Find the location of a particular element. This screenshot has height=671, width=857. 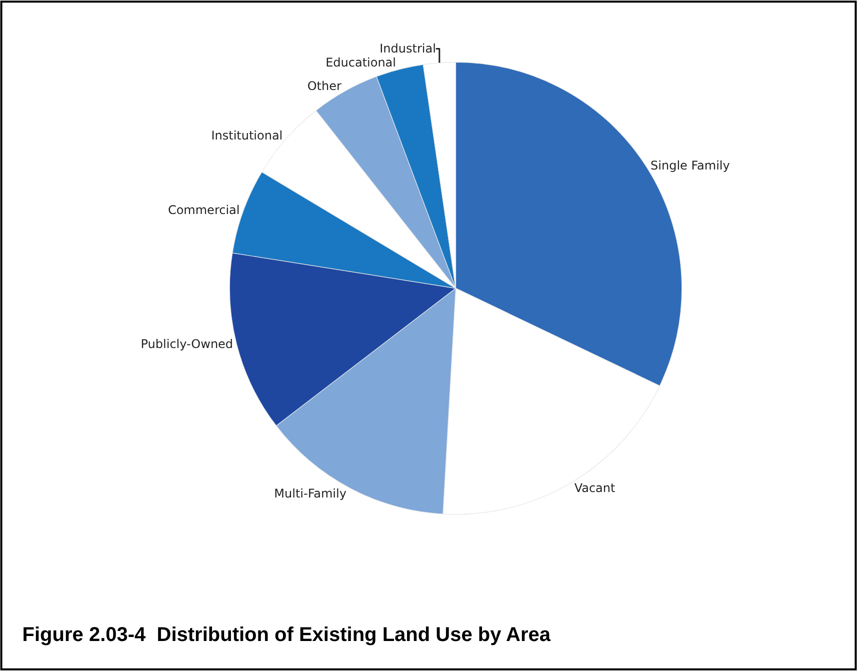

slice-label: Publicly-Owned is located at coordinates (187, 344).